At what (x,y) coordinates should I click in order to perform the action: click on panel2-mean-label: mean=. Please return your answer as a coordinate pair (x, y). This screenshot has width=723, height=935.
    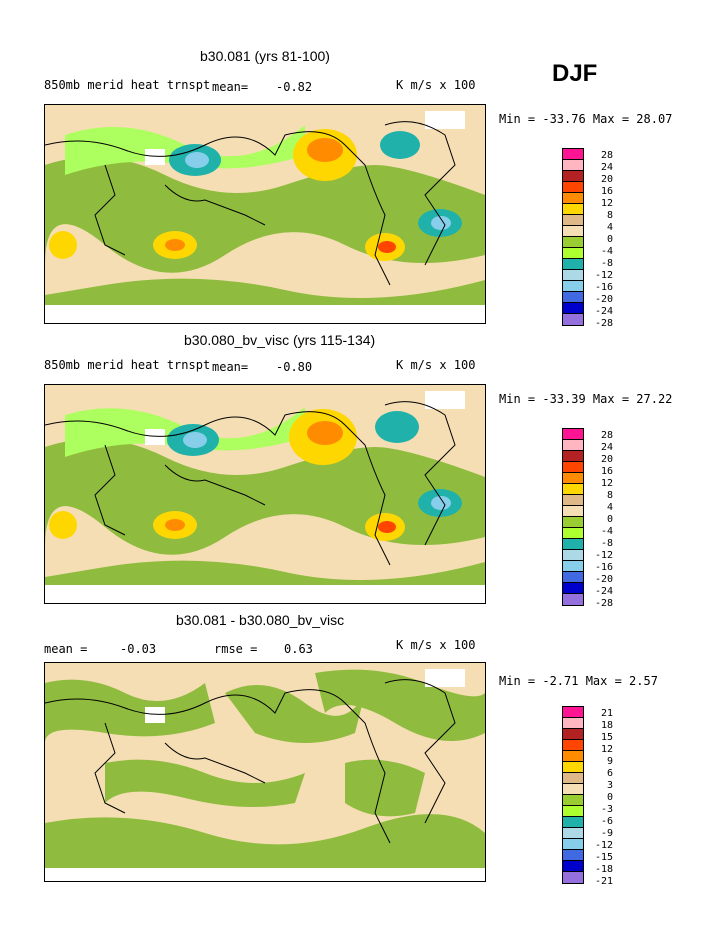
    Looking at the image, I should click on (230, 367).